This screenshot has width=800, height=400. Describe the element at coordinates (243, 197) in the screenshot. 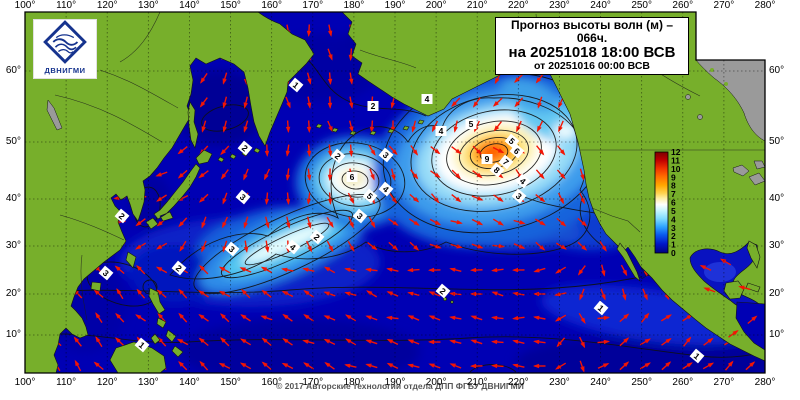

I see `contour-label-text: 3` at that location.